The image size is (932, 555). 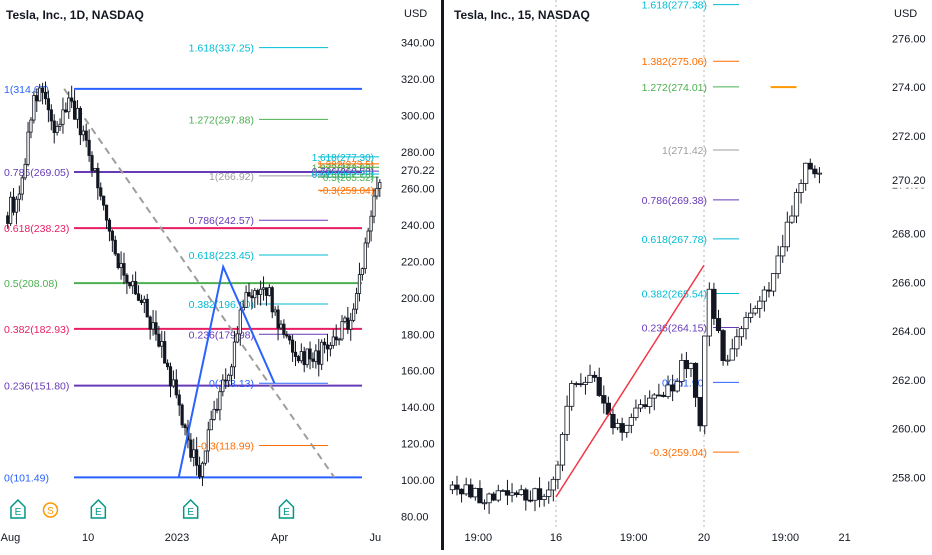 I want to click on right-y-tick-label: 272.00, so click(x=909, y=137).